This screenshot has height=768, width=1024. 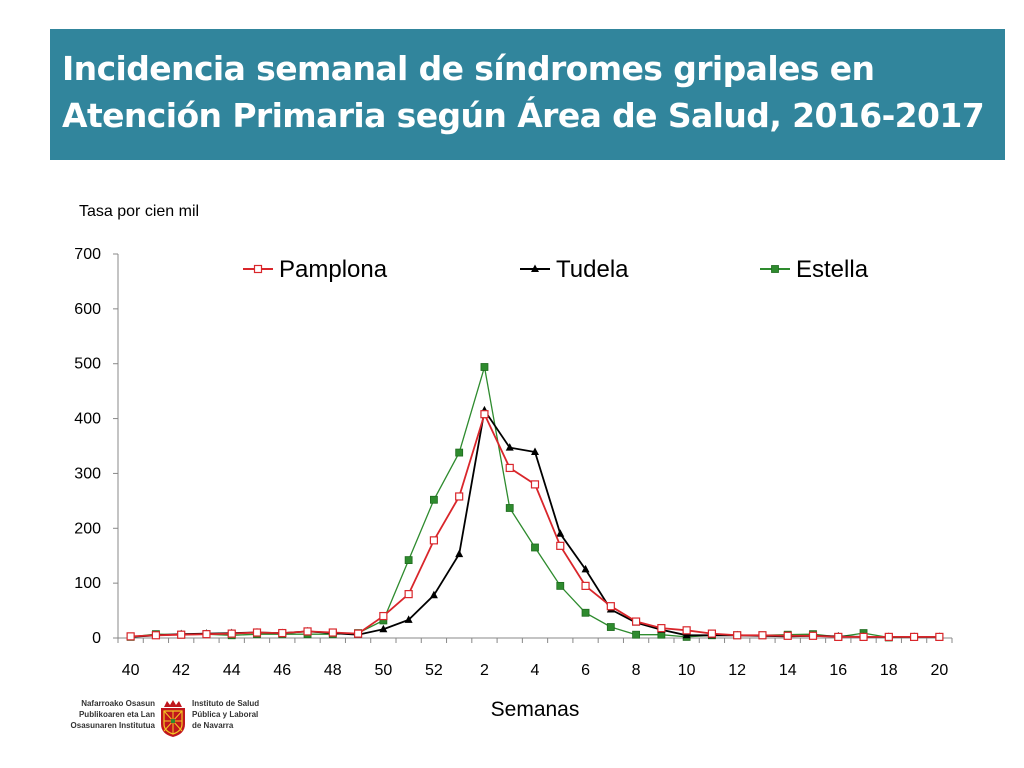 I want to click on institute-name-basque-line-3: Osasunaren Institutua, so click(x=112, y=725).